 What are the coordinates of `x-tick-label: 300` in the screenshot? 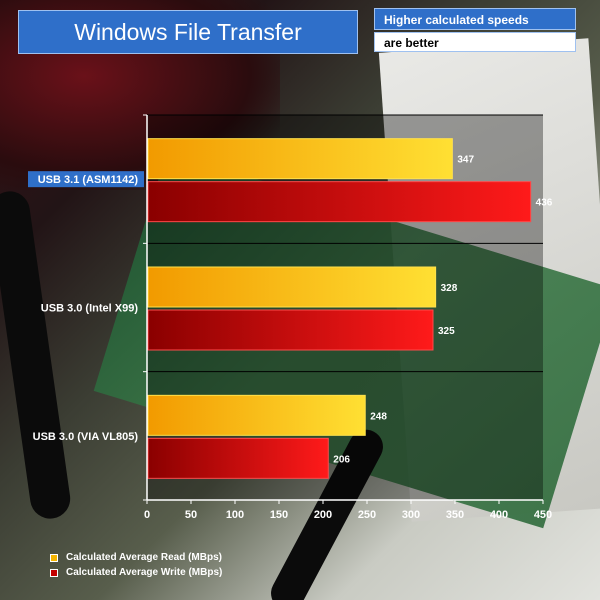 It's located at (411, 515).